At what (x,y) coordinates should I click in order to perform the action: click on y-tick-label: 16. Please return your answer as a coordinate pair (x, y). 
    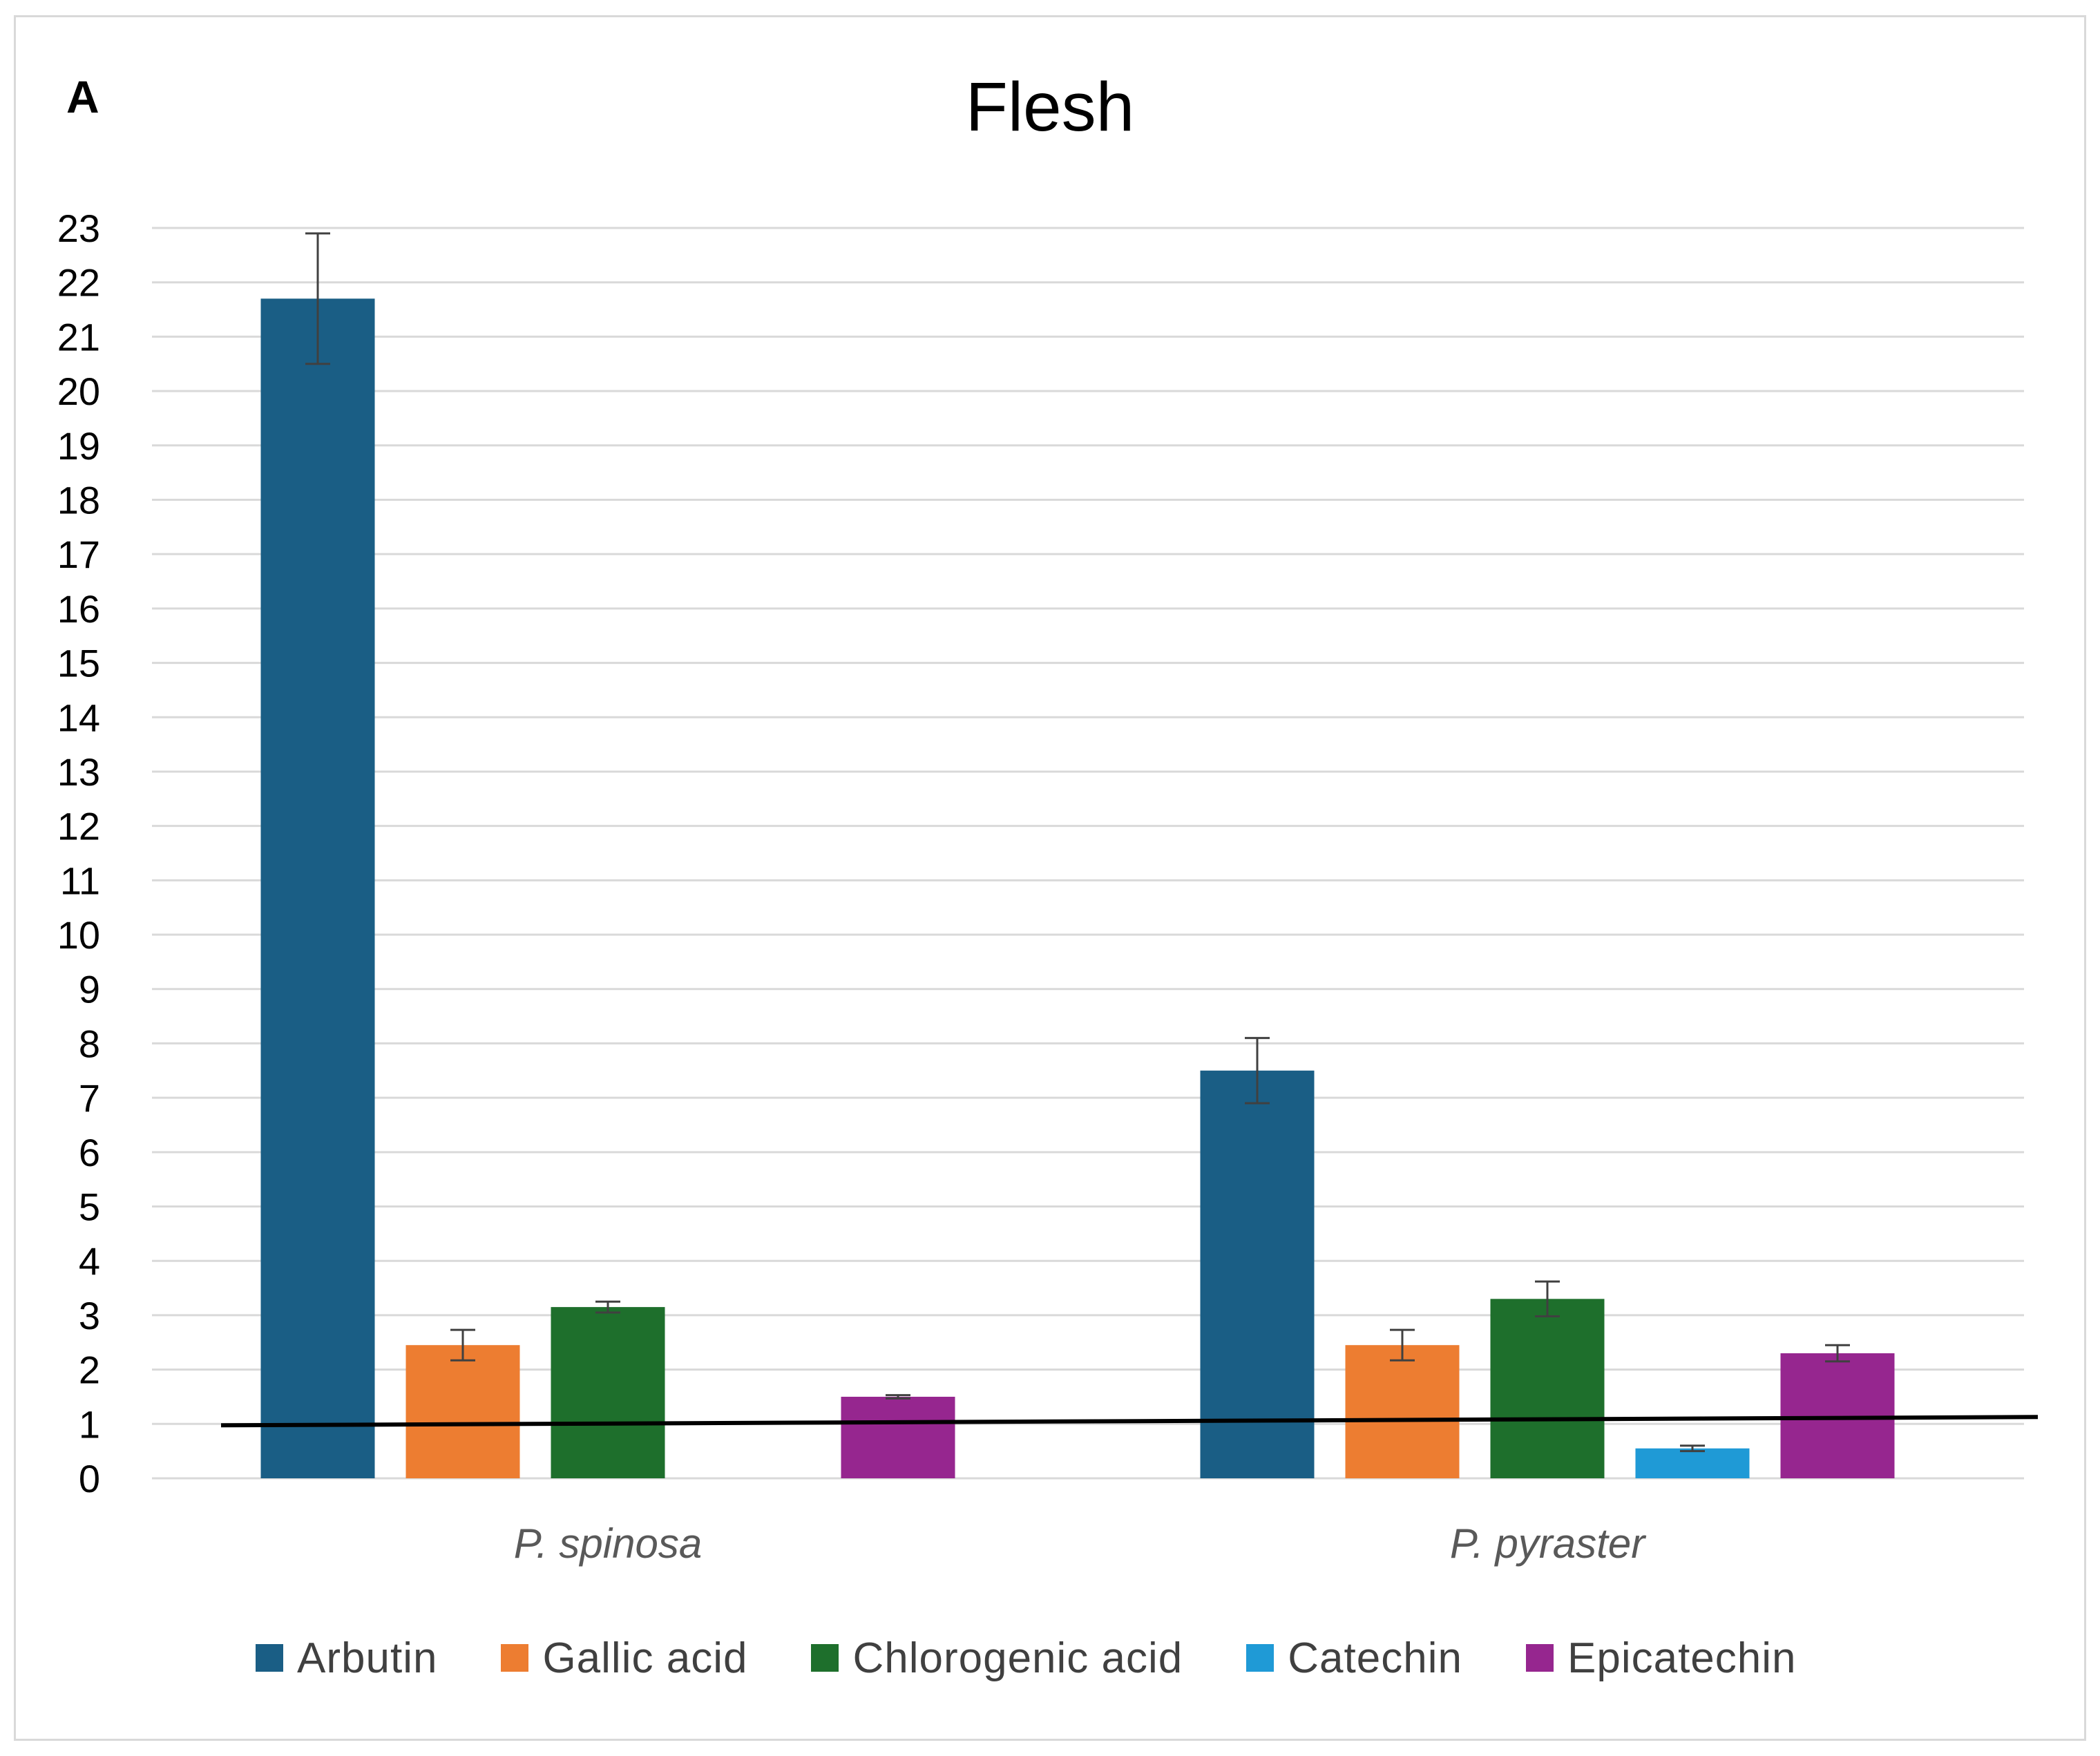
    Looking at the image, I should click on (78, 609).